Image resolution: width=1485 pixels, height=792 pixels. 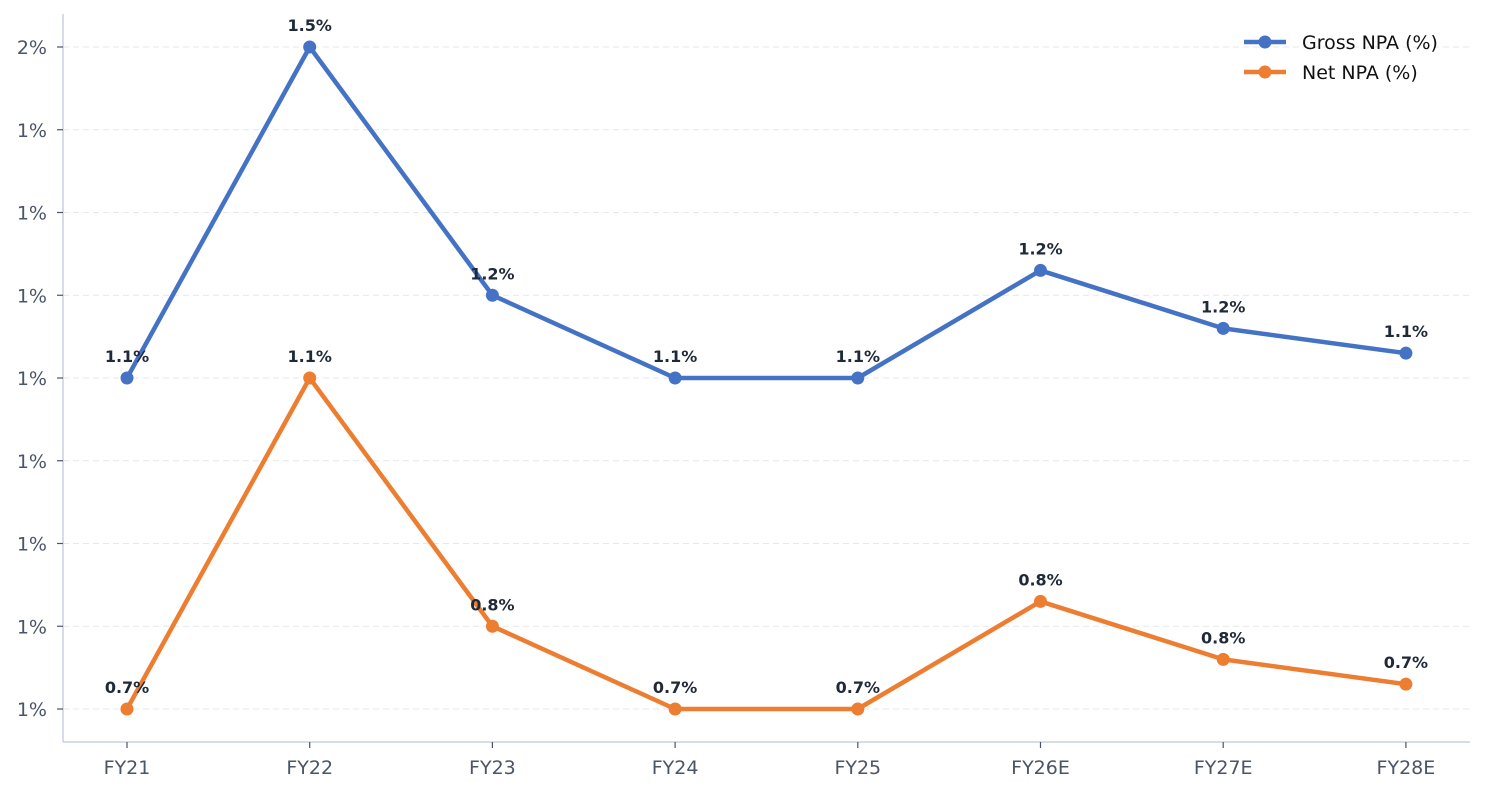 What do you see at coordinates (1360, 73) in the screenshot?
I see `legend-label: Net NPA (%)` at bounding box center [1360, 73].